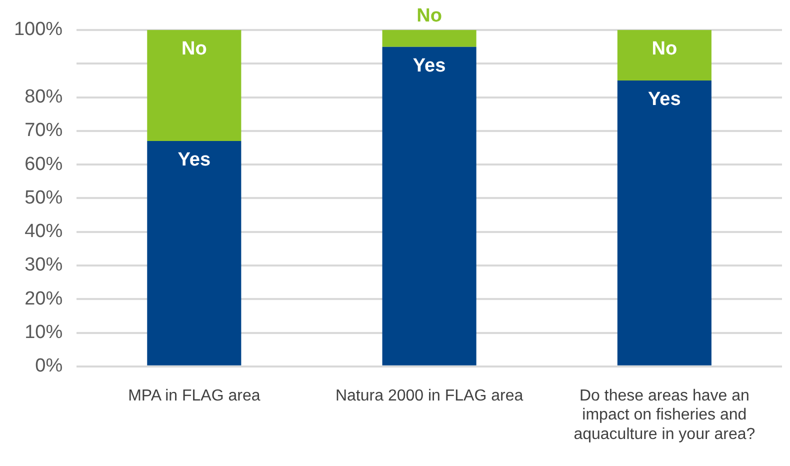 This screenshot has width=790, height=466. What do you see at coordinates (43, 164) in the screenshot?
I see `y-tick-label: 60%` at bounding box center [43, 164].